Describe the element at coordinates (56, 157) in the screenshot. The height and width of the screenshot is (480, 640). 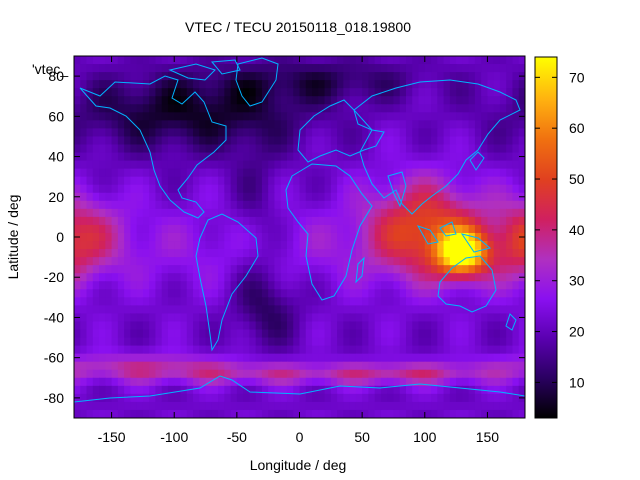
I see `y-tick-label: 40` at that location.